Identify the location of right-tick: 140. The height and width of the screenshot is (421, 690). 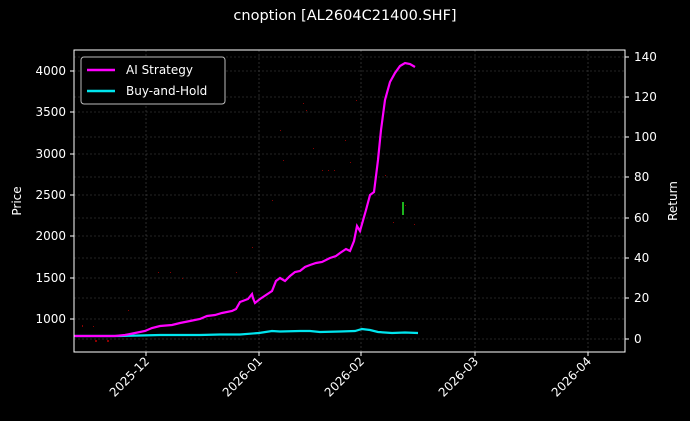
(645, 57).